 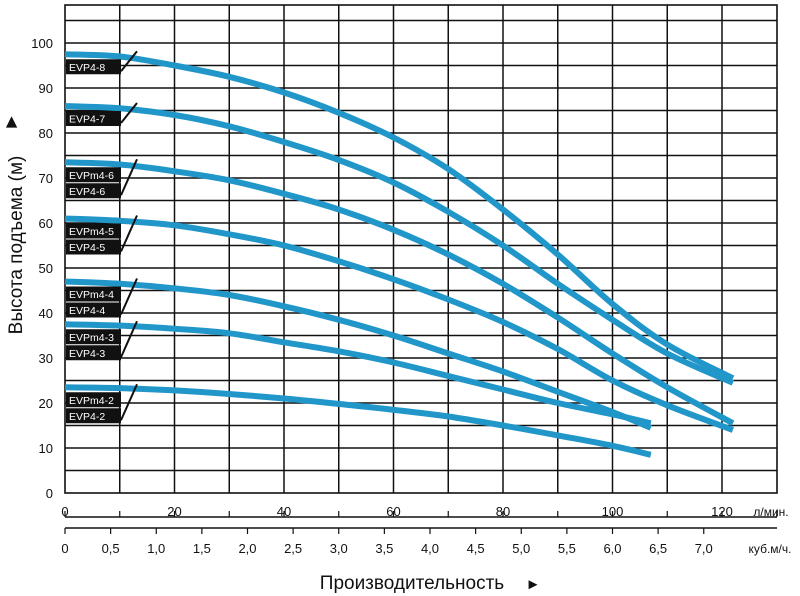 I want to click on curve-tag-label: EVP4-8, so click(x=87, y=68).